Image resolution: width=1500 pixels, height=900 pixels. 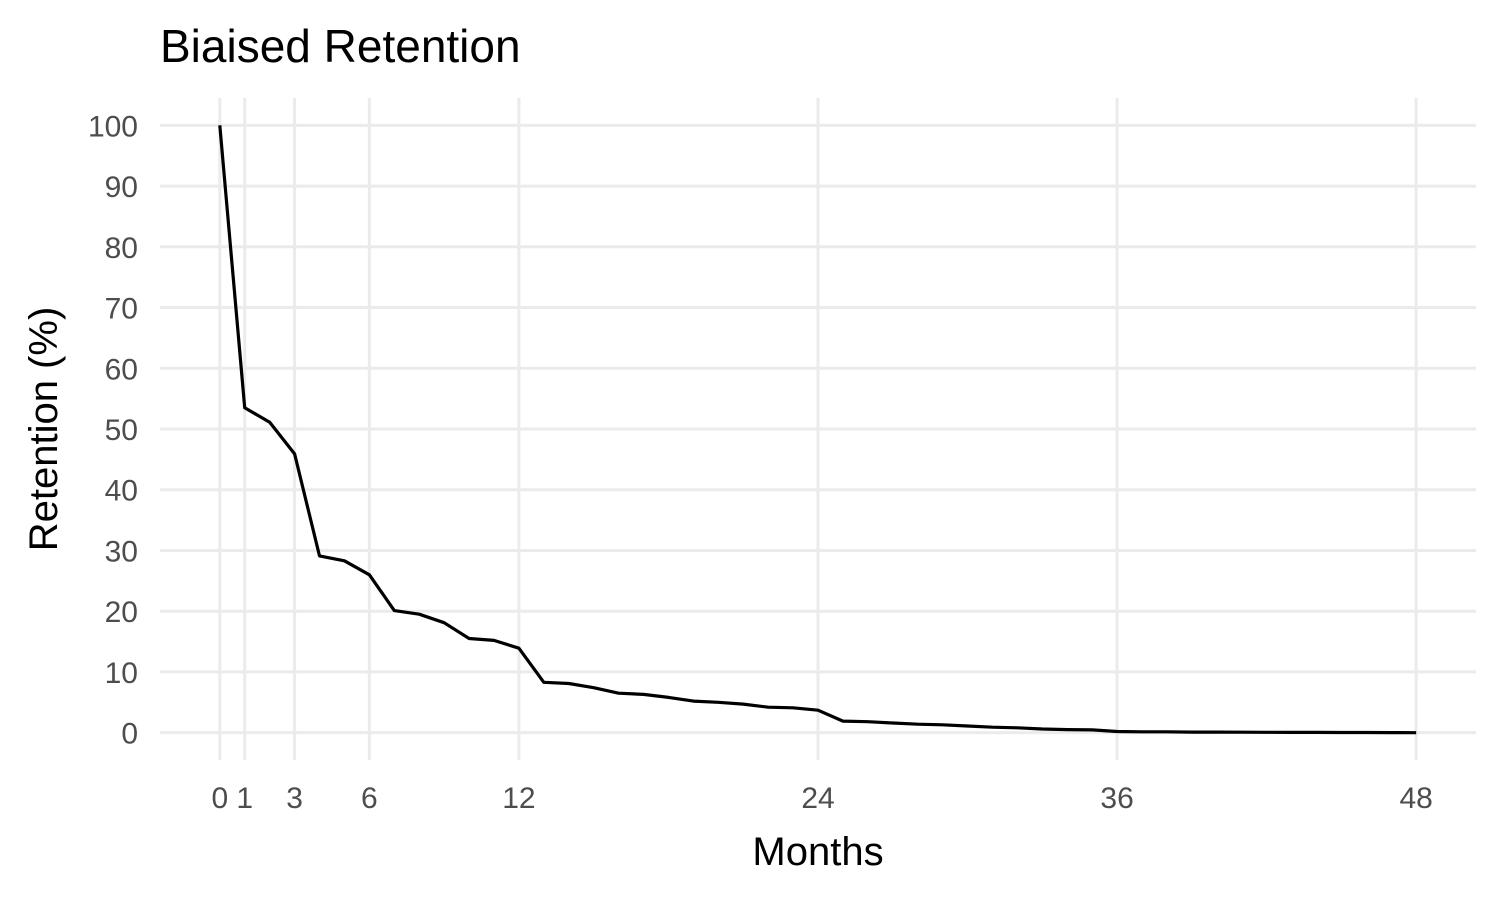 I want to click on x-tick-label: 3, so click(x=294, y=798).